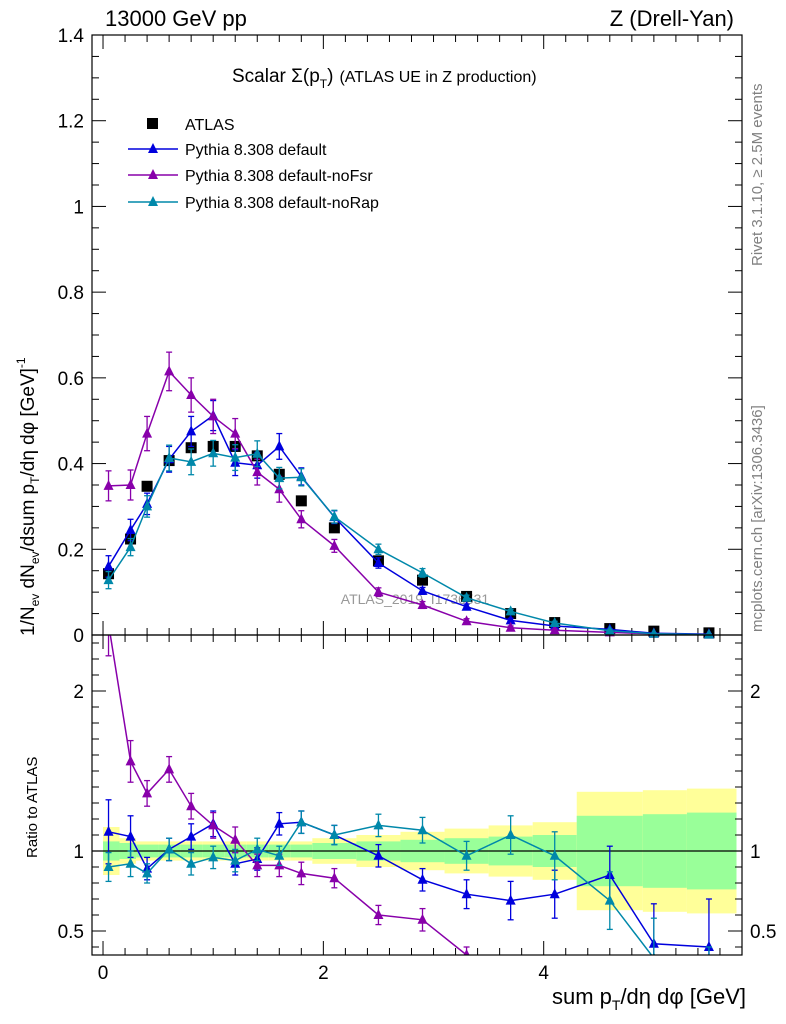  Describe the element at coordinates (153, 201) in the screenshot. I see `legend-marker-norap` at that location.